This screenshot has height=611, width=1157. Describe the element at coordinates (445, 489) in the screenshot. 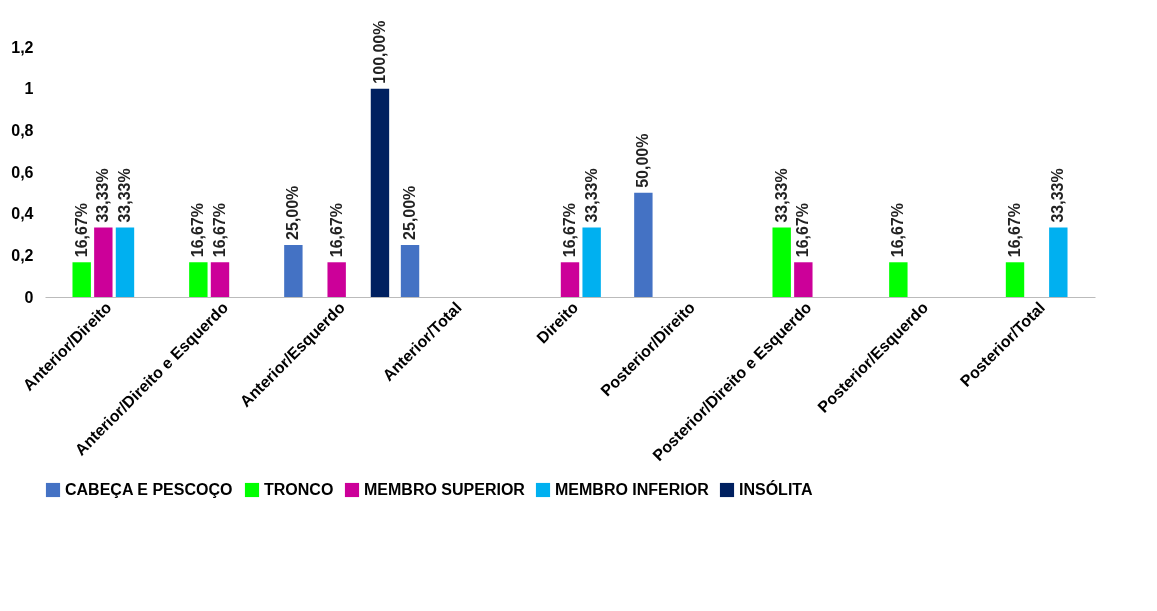

I see `legend-label: MEMBRO SUPERIOR` at that location.